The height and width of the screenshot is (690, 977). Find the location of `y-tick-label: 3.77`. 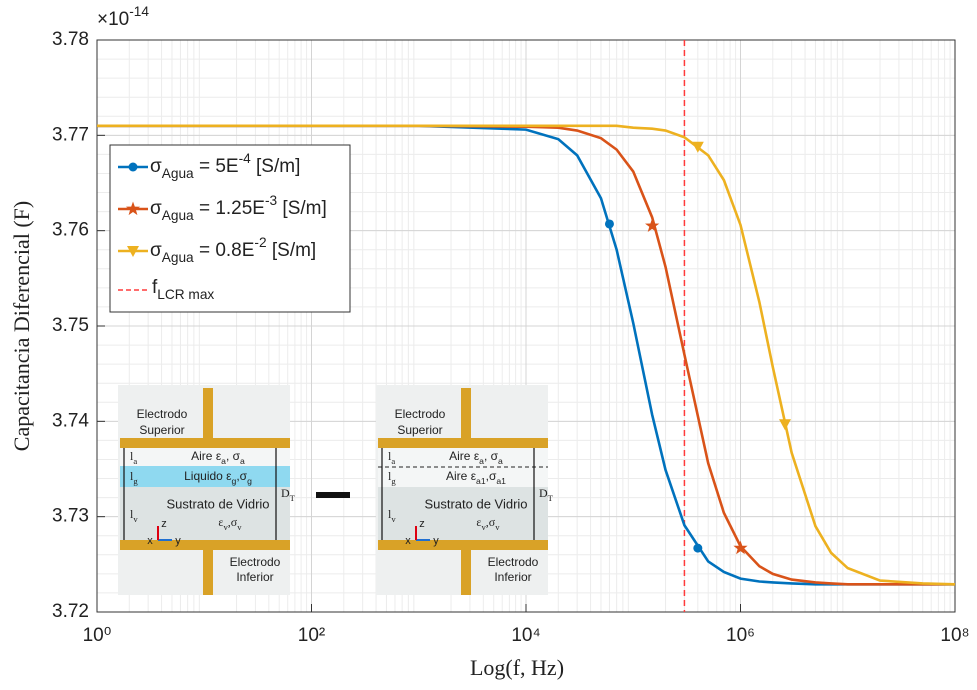

y-tick-label: 3.77 is located at coordinates (70, 134).